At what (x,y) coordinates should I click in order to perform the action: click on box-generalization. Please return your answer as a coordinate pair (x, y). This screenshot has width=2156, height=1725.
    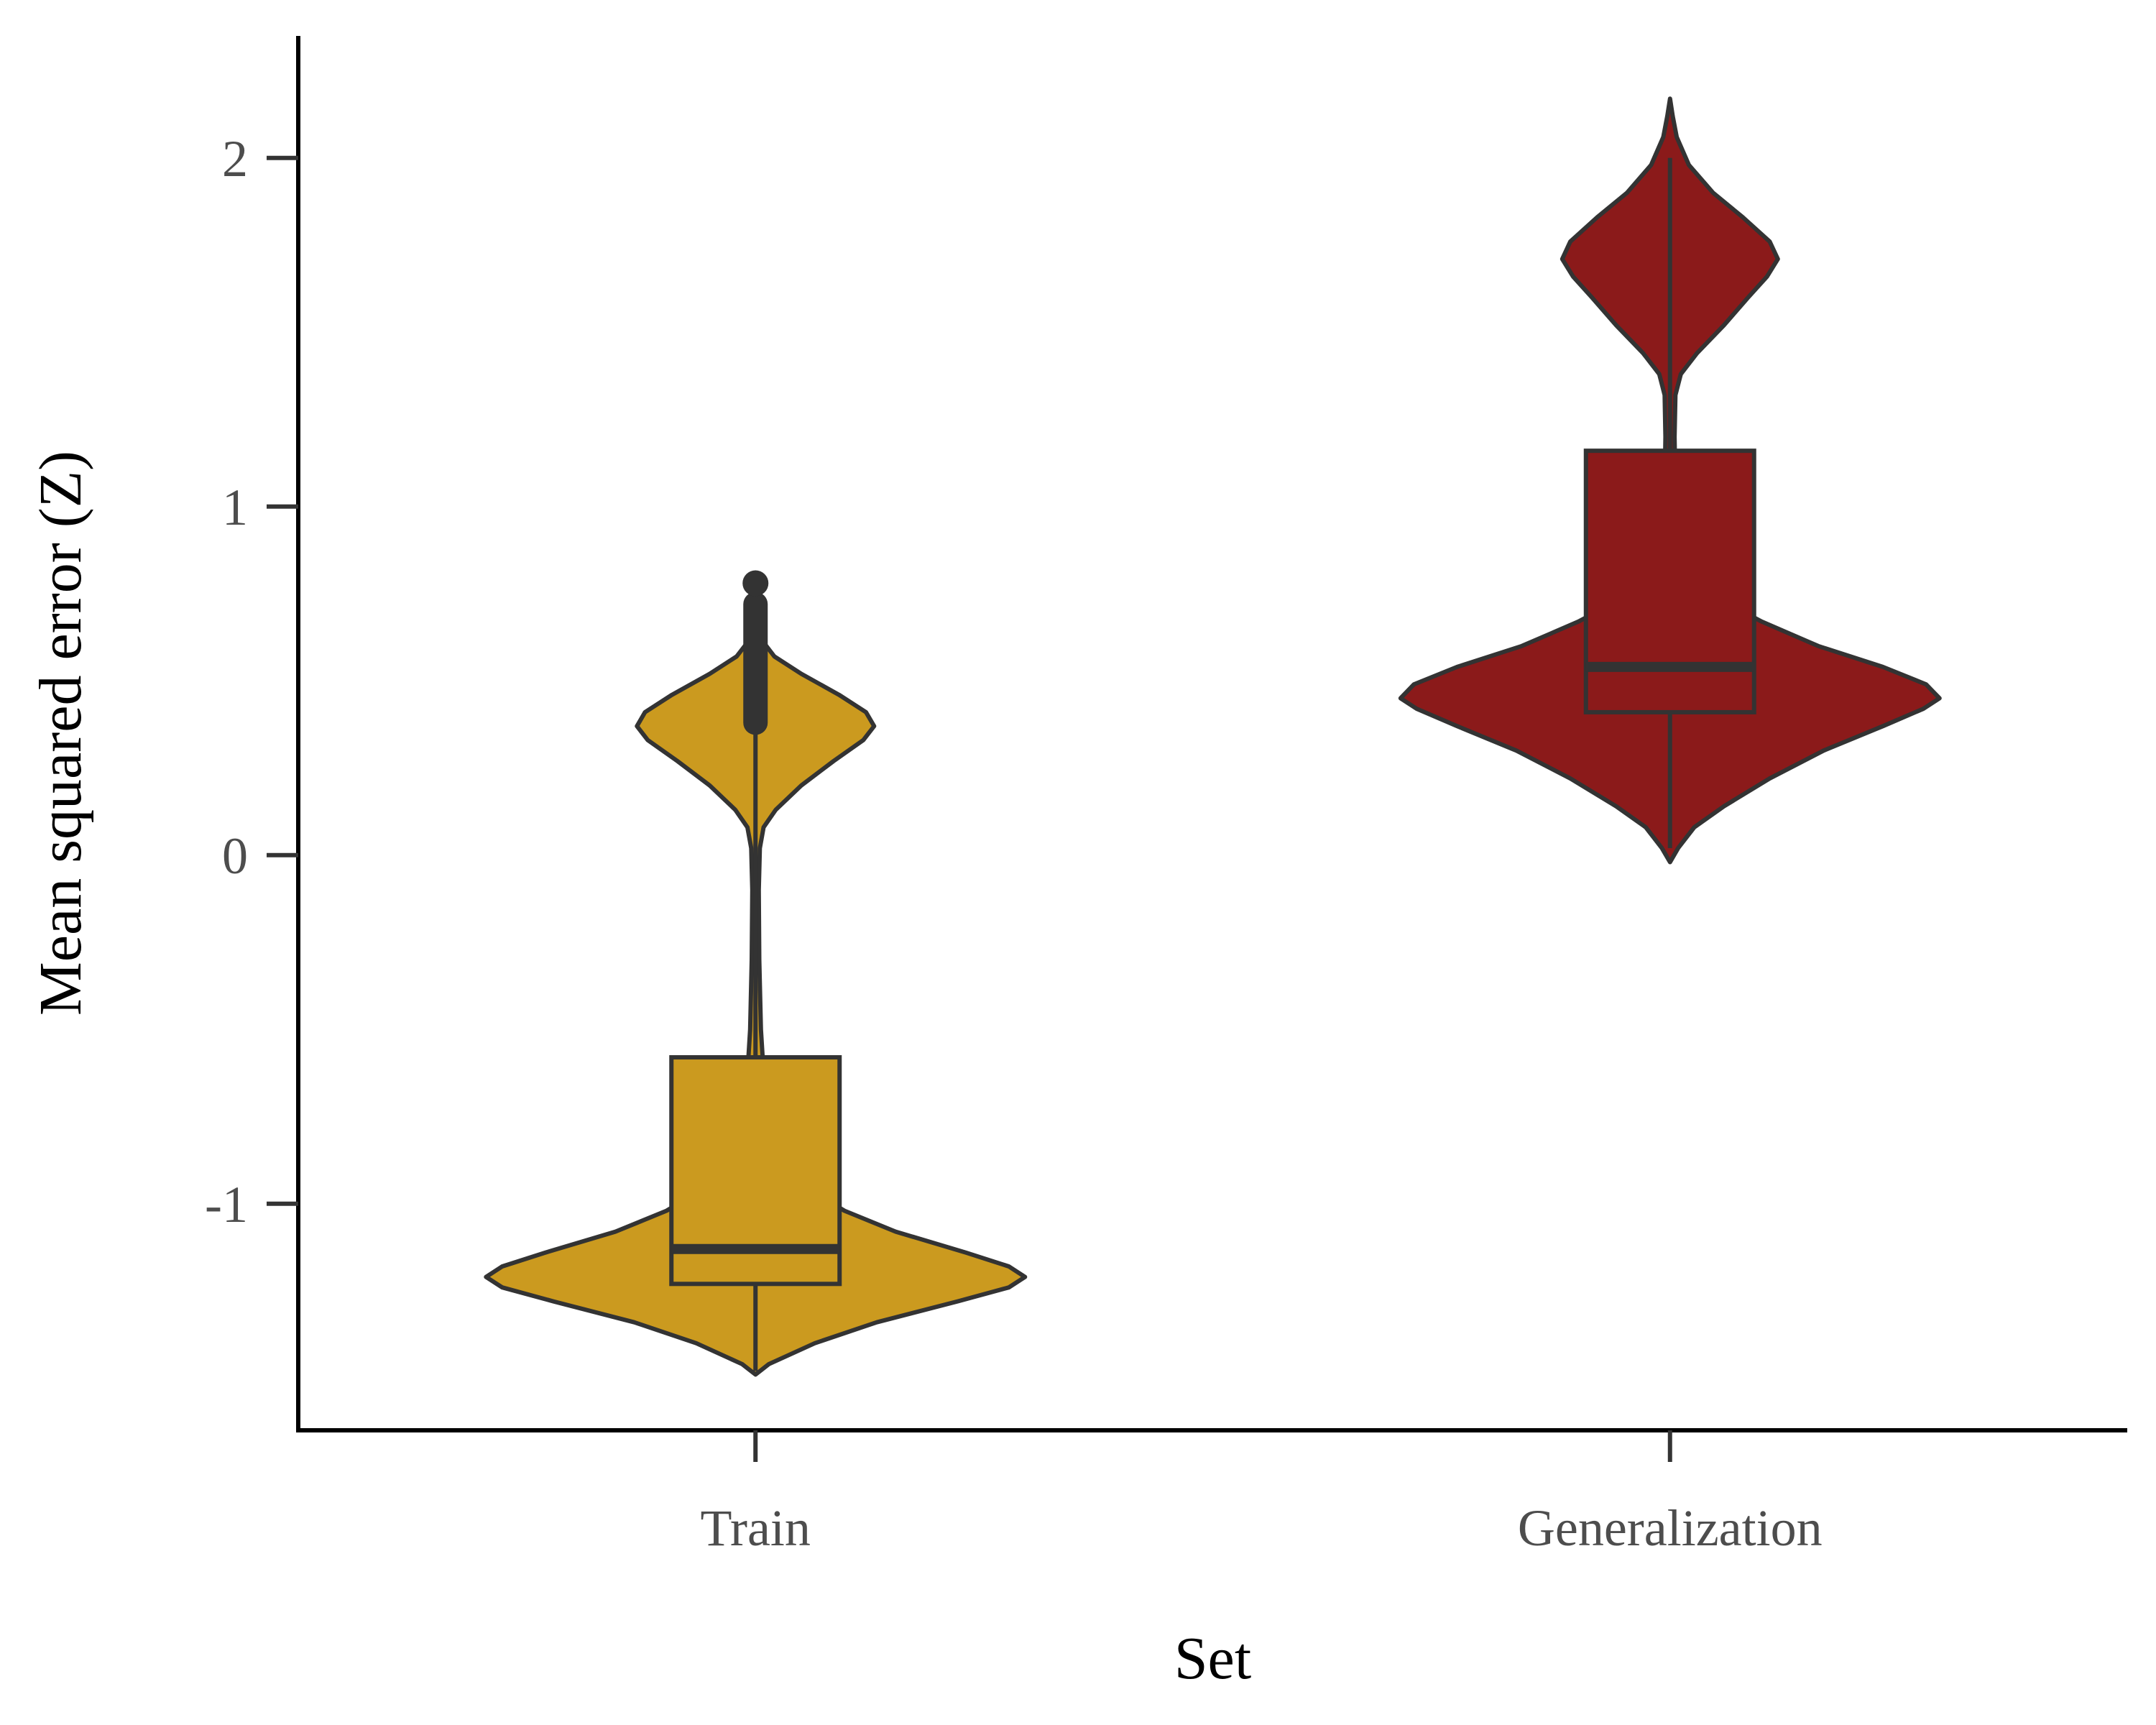
    Looking at the image, I should click on (1670, 581).